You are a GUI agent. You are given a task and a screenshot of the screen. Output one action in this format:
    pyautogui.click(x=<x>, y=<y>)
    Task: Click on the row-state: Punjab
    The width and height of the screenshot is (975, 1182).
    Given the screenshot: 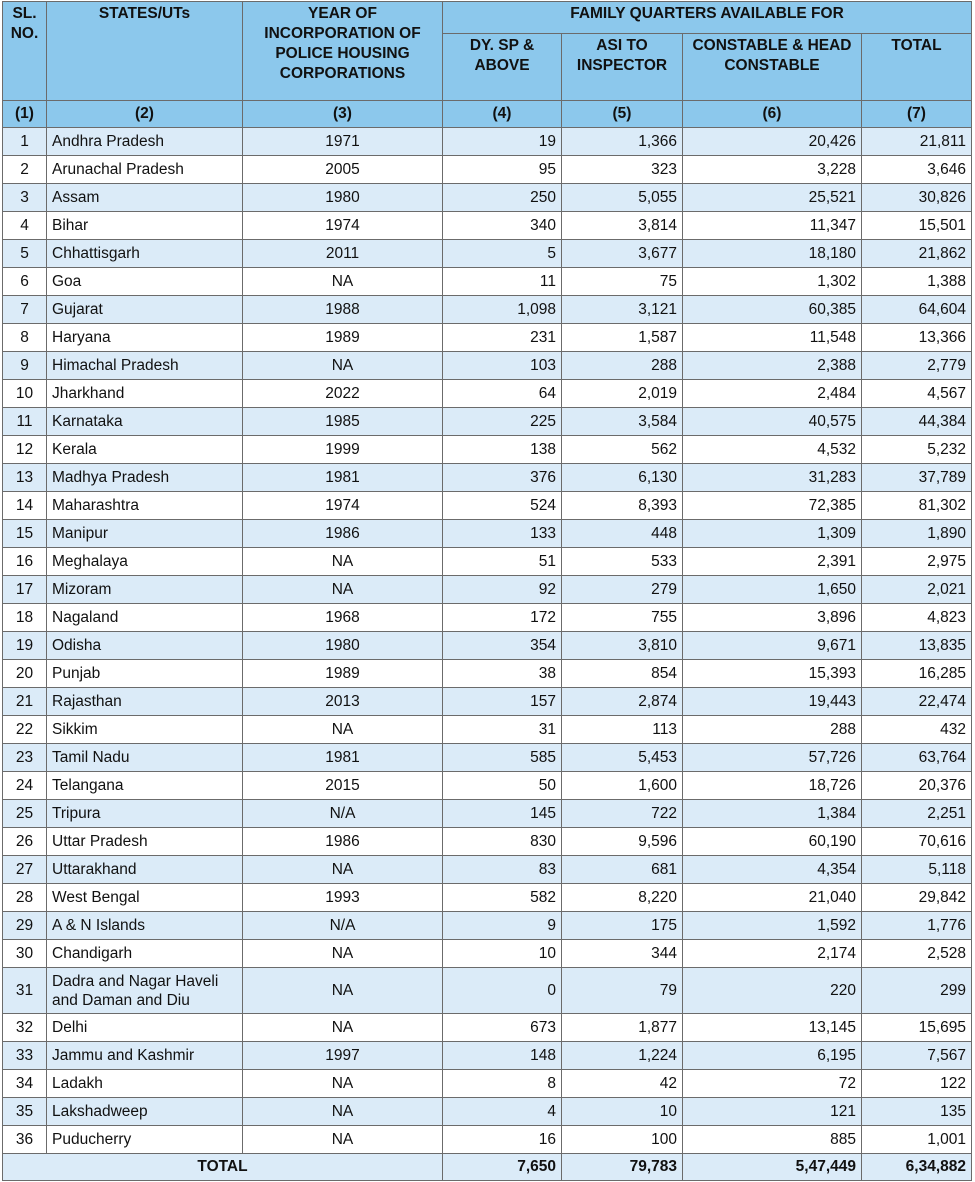 What is the action you would take?
    pyautogui.click(x=145, y=674)
    